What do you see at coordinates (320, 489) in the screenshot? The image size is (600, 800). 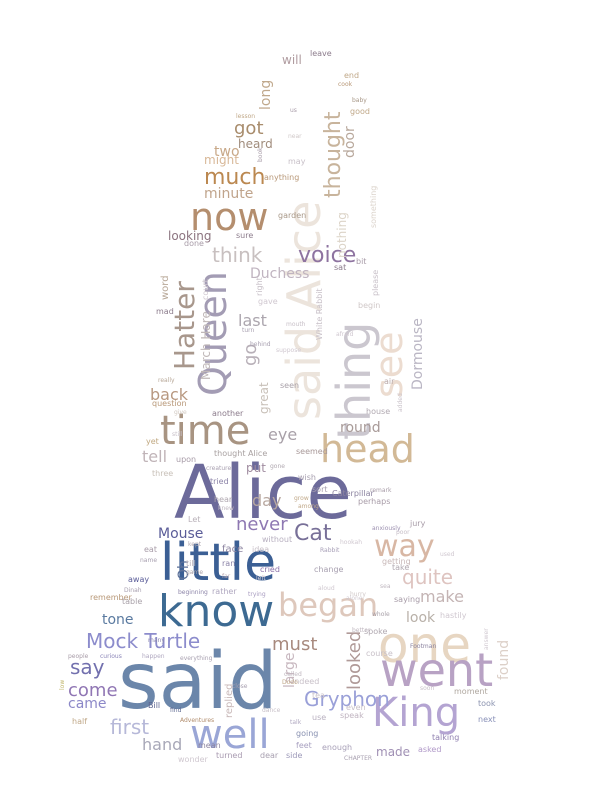 I see `word-sort: sort` at bounding box center [320, 489].